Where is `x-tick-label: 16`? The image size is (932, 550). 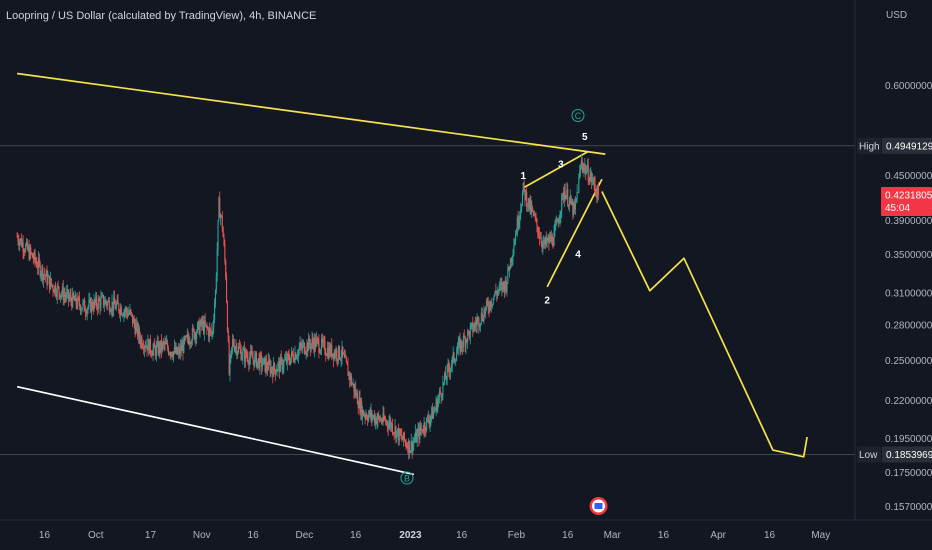
x-tick-label: 16 is located at coordinates (462, 535).